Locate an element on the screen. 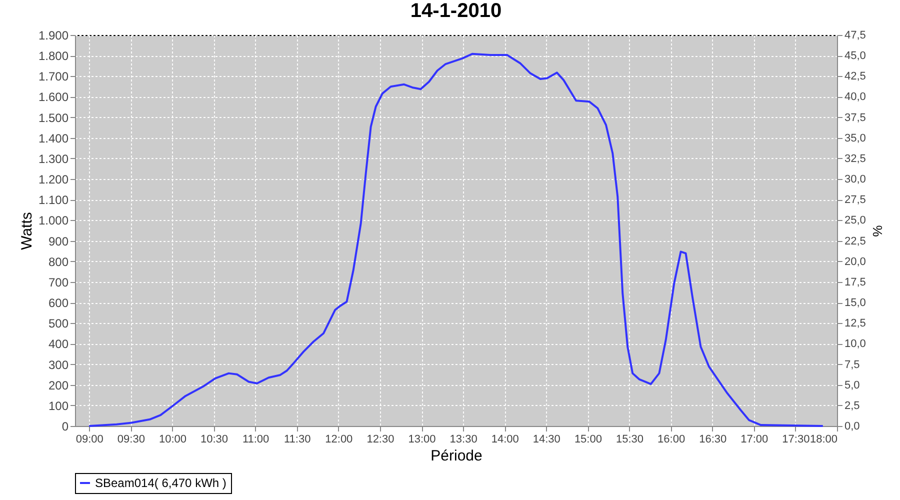 The image size is (900, 500). y-tick-label: 1.100 is located at coordinates (53, 200).